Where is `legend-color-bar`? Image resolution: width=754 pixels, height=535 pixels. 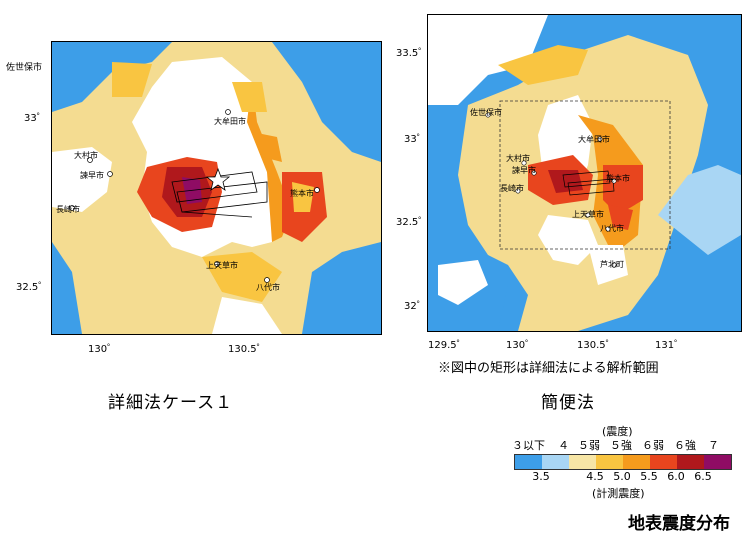
legend-color-bar is located at coordinates (623, 462).